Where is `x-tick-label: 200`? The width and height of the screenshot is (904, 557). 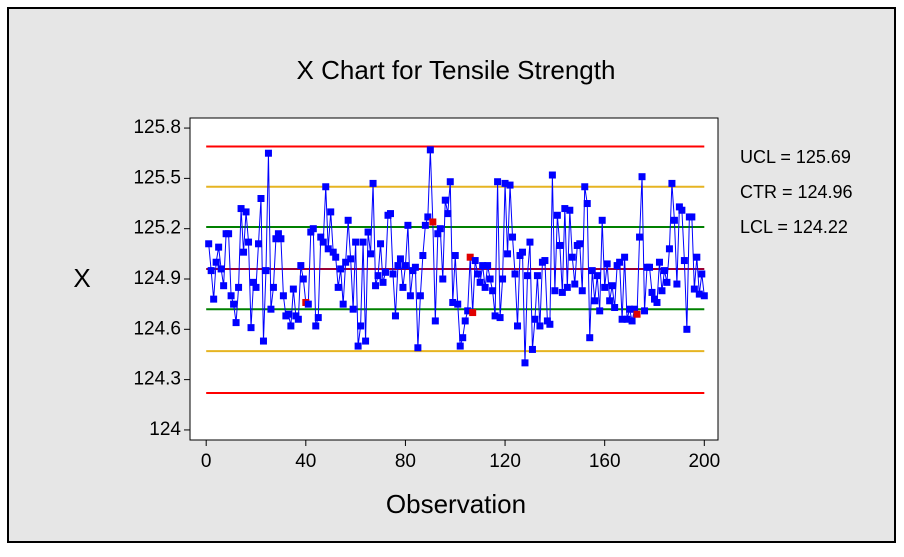 x-tick-label: 200 is located at coordinates (704, 461).